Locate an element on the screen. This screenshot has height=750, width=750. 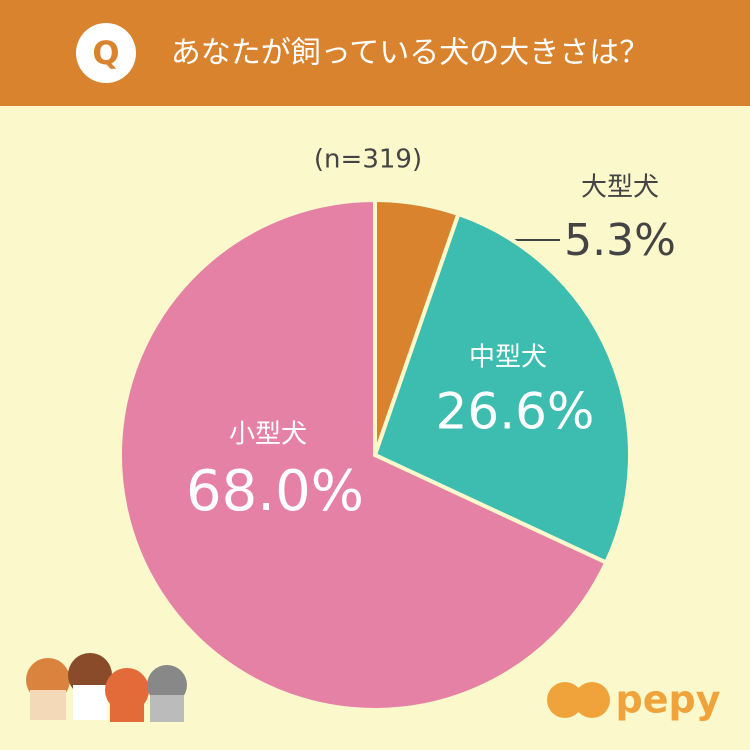
chart-subtitle: (n=319) is located at coordinates (368, 160).